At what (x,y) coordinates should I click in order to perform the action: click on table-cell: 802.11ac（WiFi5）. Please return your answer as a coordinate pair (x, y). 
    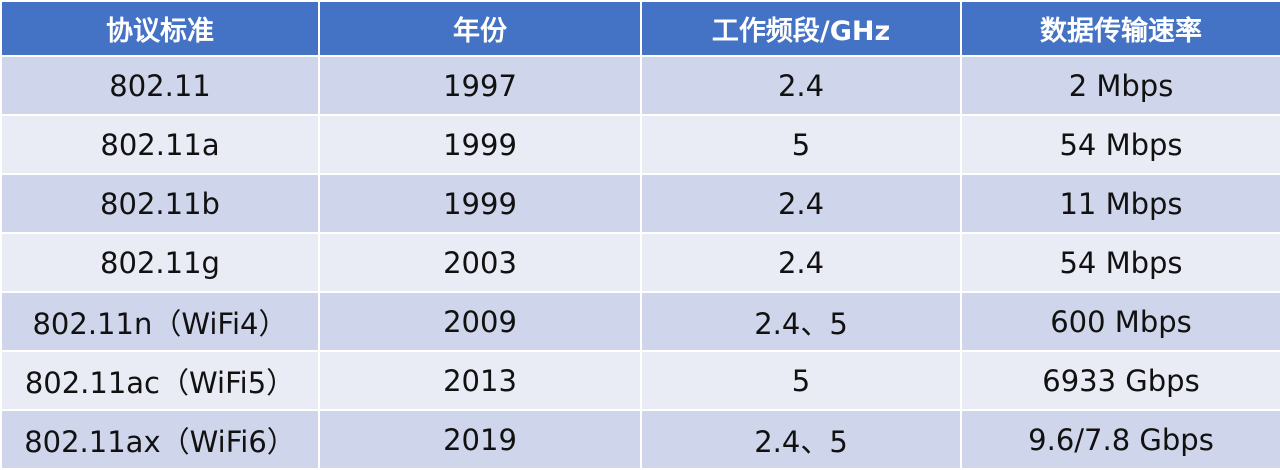
    Looking at the image, I should click on (160, 380).